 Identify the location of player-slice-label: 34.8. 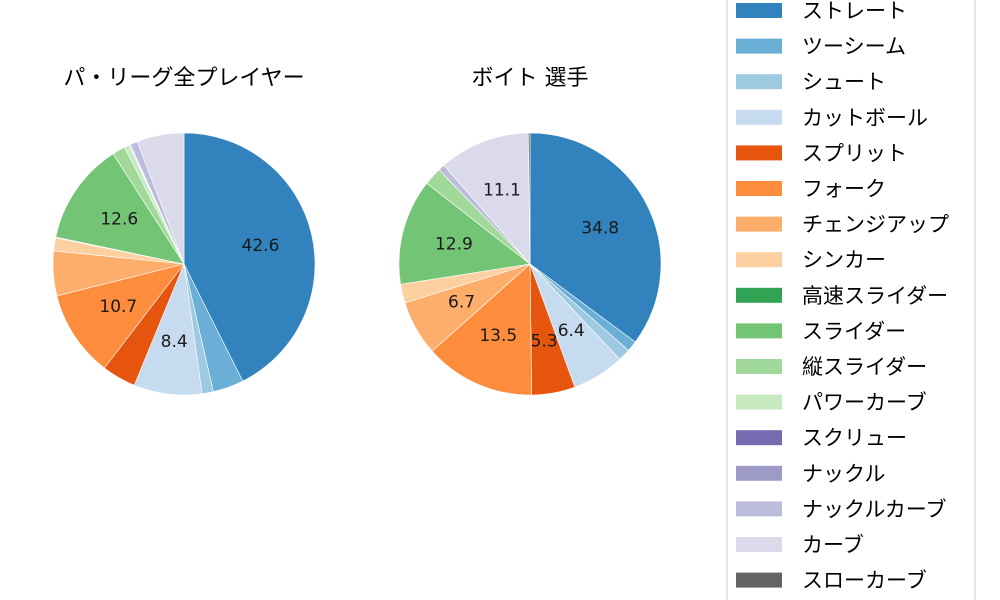
(600, 229).